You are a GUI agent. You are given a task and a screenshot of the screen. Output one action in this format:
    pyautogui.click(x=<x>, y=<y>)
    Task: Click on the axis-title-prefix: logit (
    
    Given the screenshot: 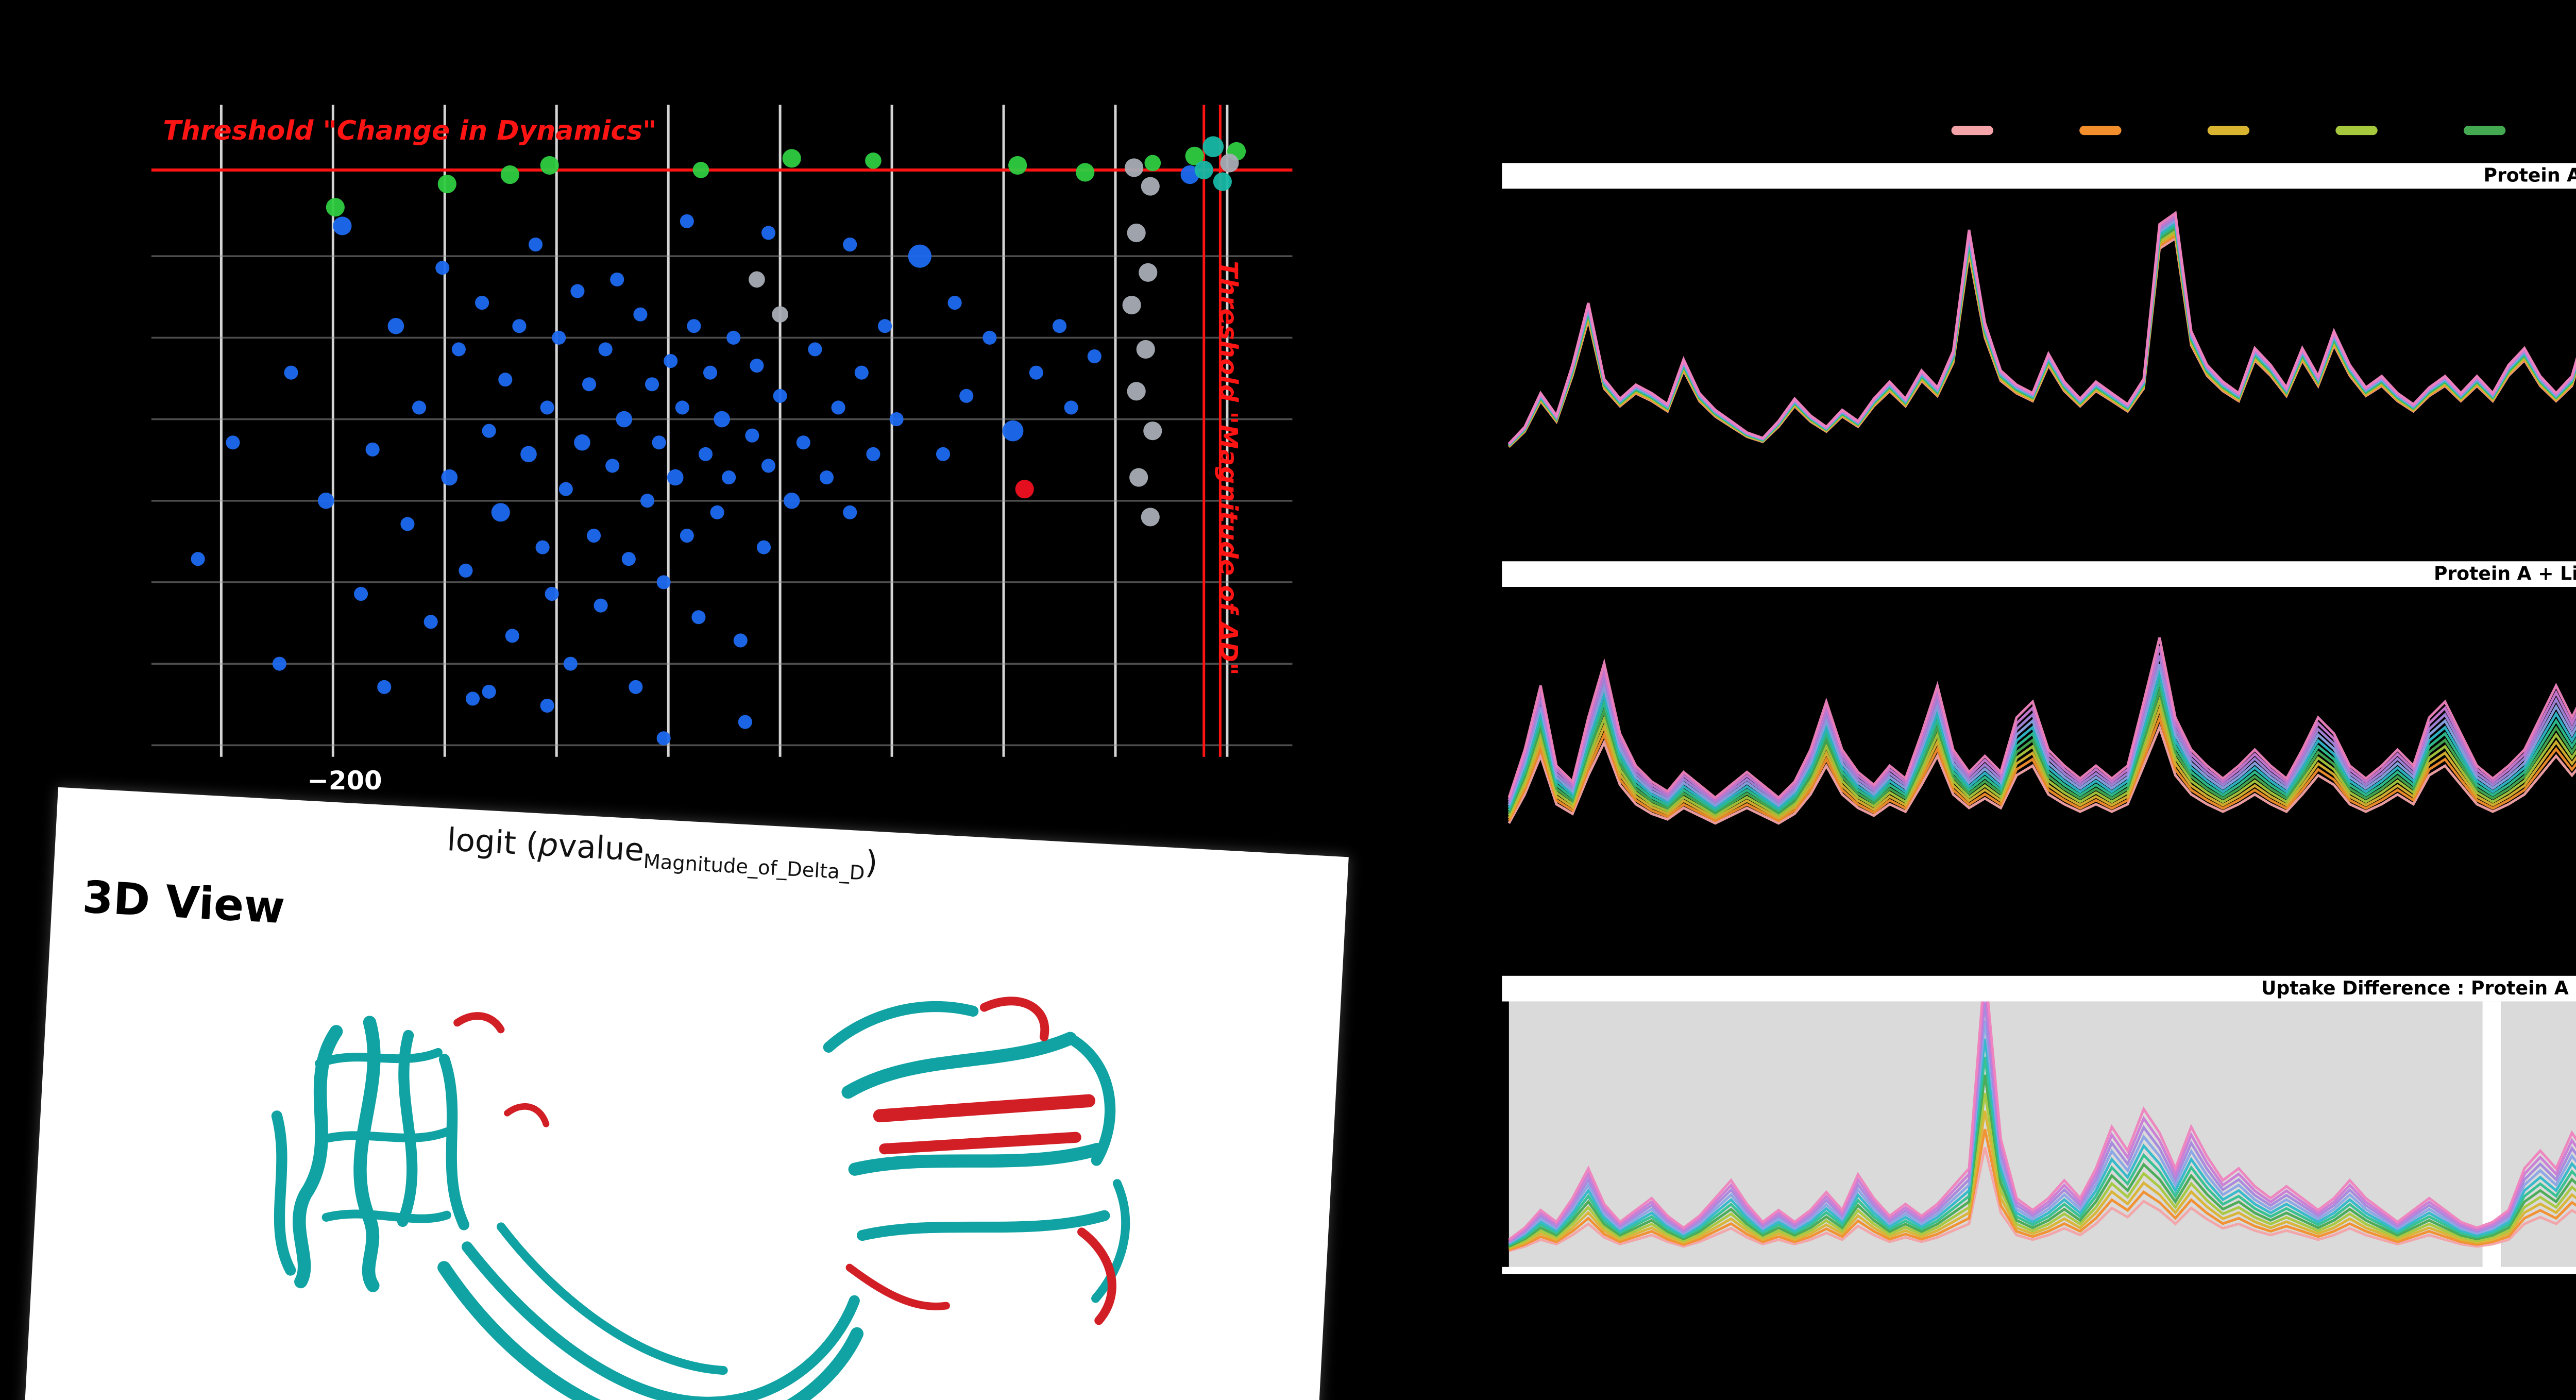 What is the action you would take?
    pyautogui.click(x=492, y=843)
    